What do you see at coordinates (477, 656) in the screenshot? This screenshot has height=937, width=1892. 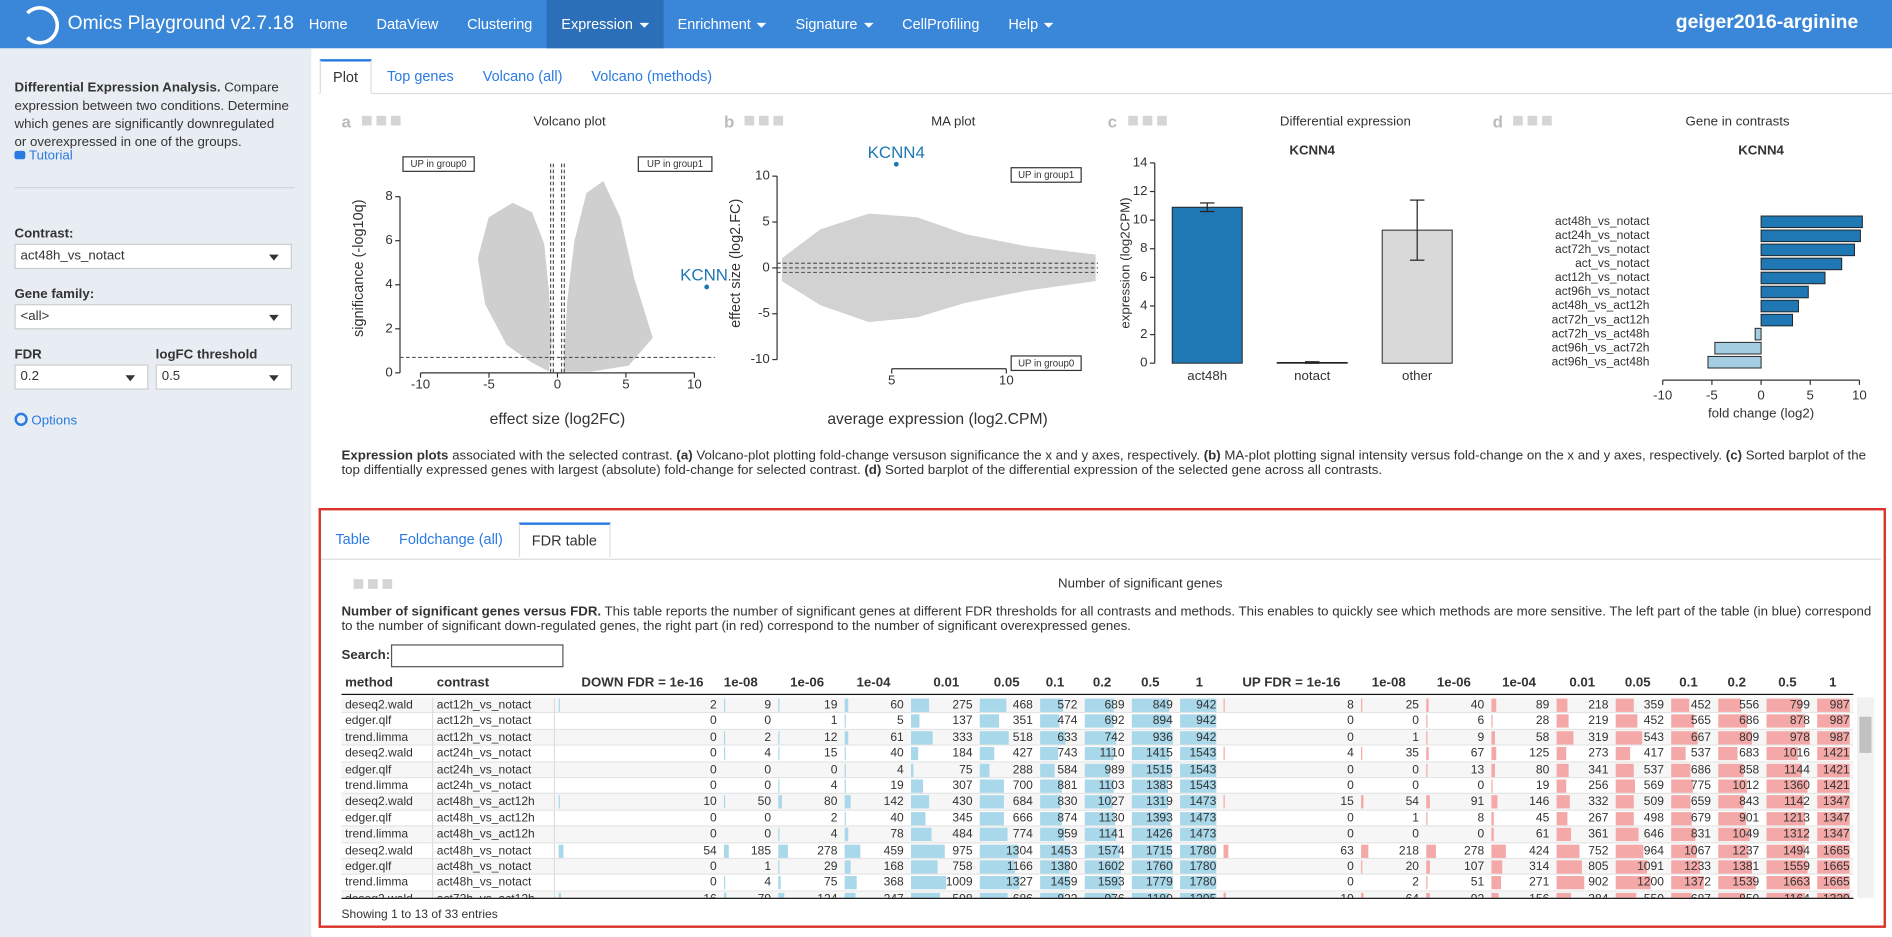 I see `search-input` at bounding box center [477, 656].